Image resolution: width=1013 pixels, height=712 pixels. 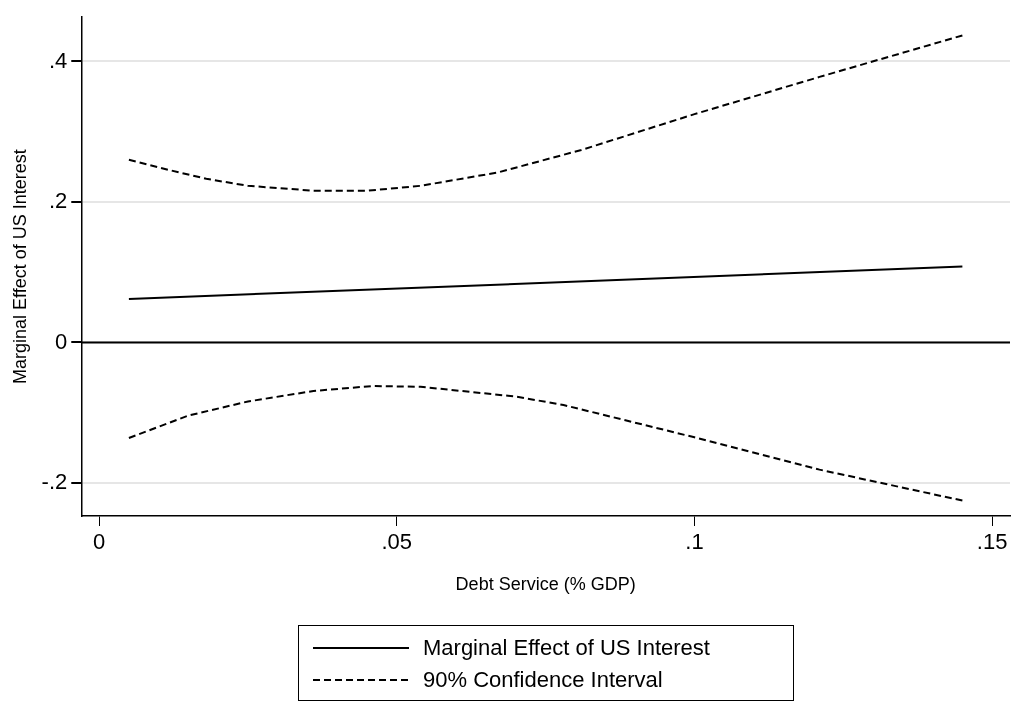 I want to click on x-tick-label: .15, so click(x=992, y=542).